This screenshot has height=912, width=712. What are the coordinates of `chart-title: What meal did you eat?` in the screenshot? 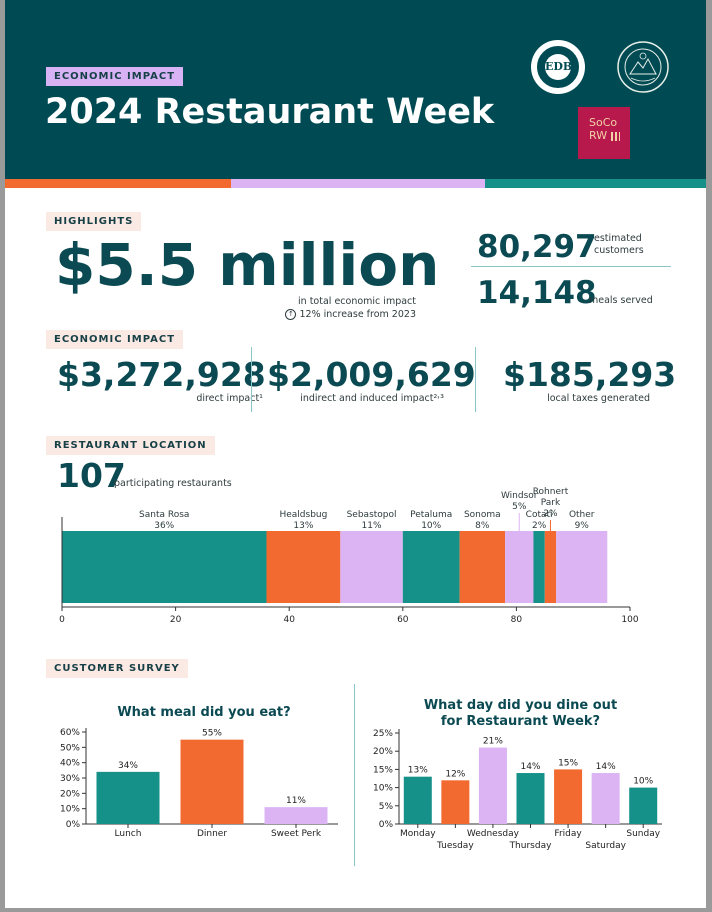 It's located at (203, 712).